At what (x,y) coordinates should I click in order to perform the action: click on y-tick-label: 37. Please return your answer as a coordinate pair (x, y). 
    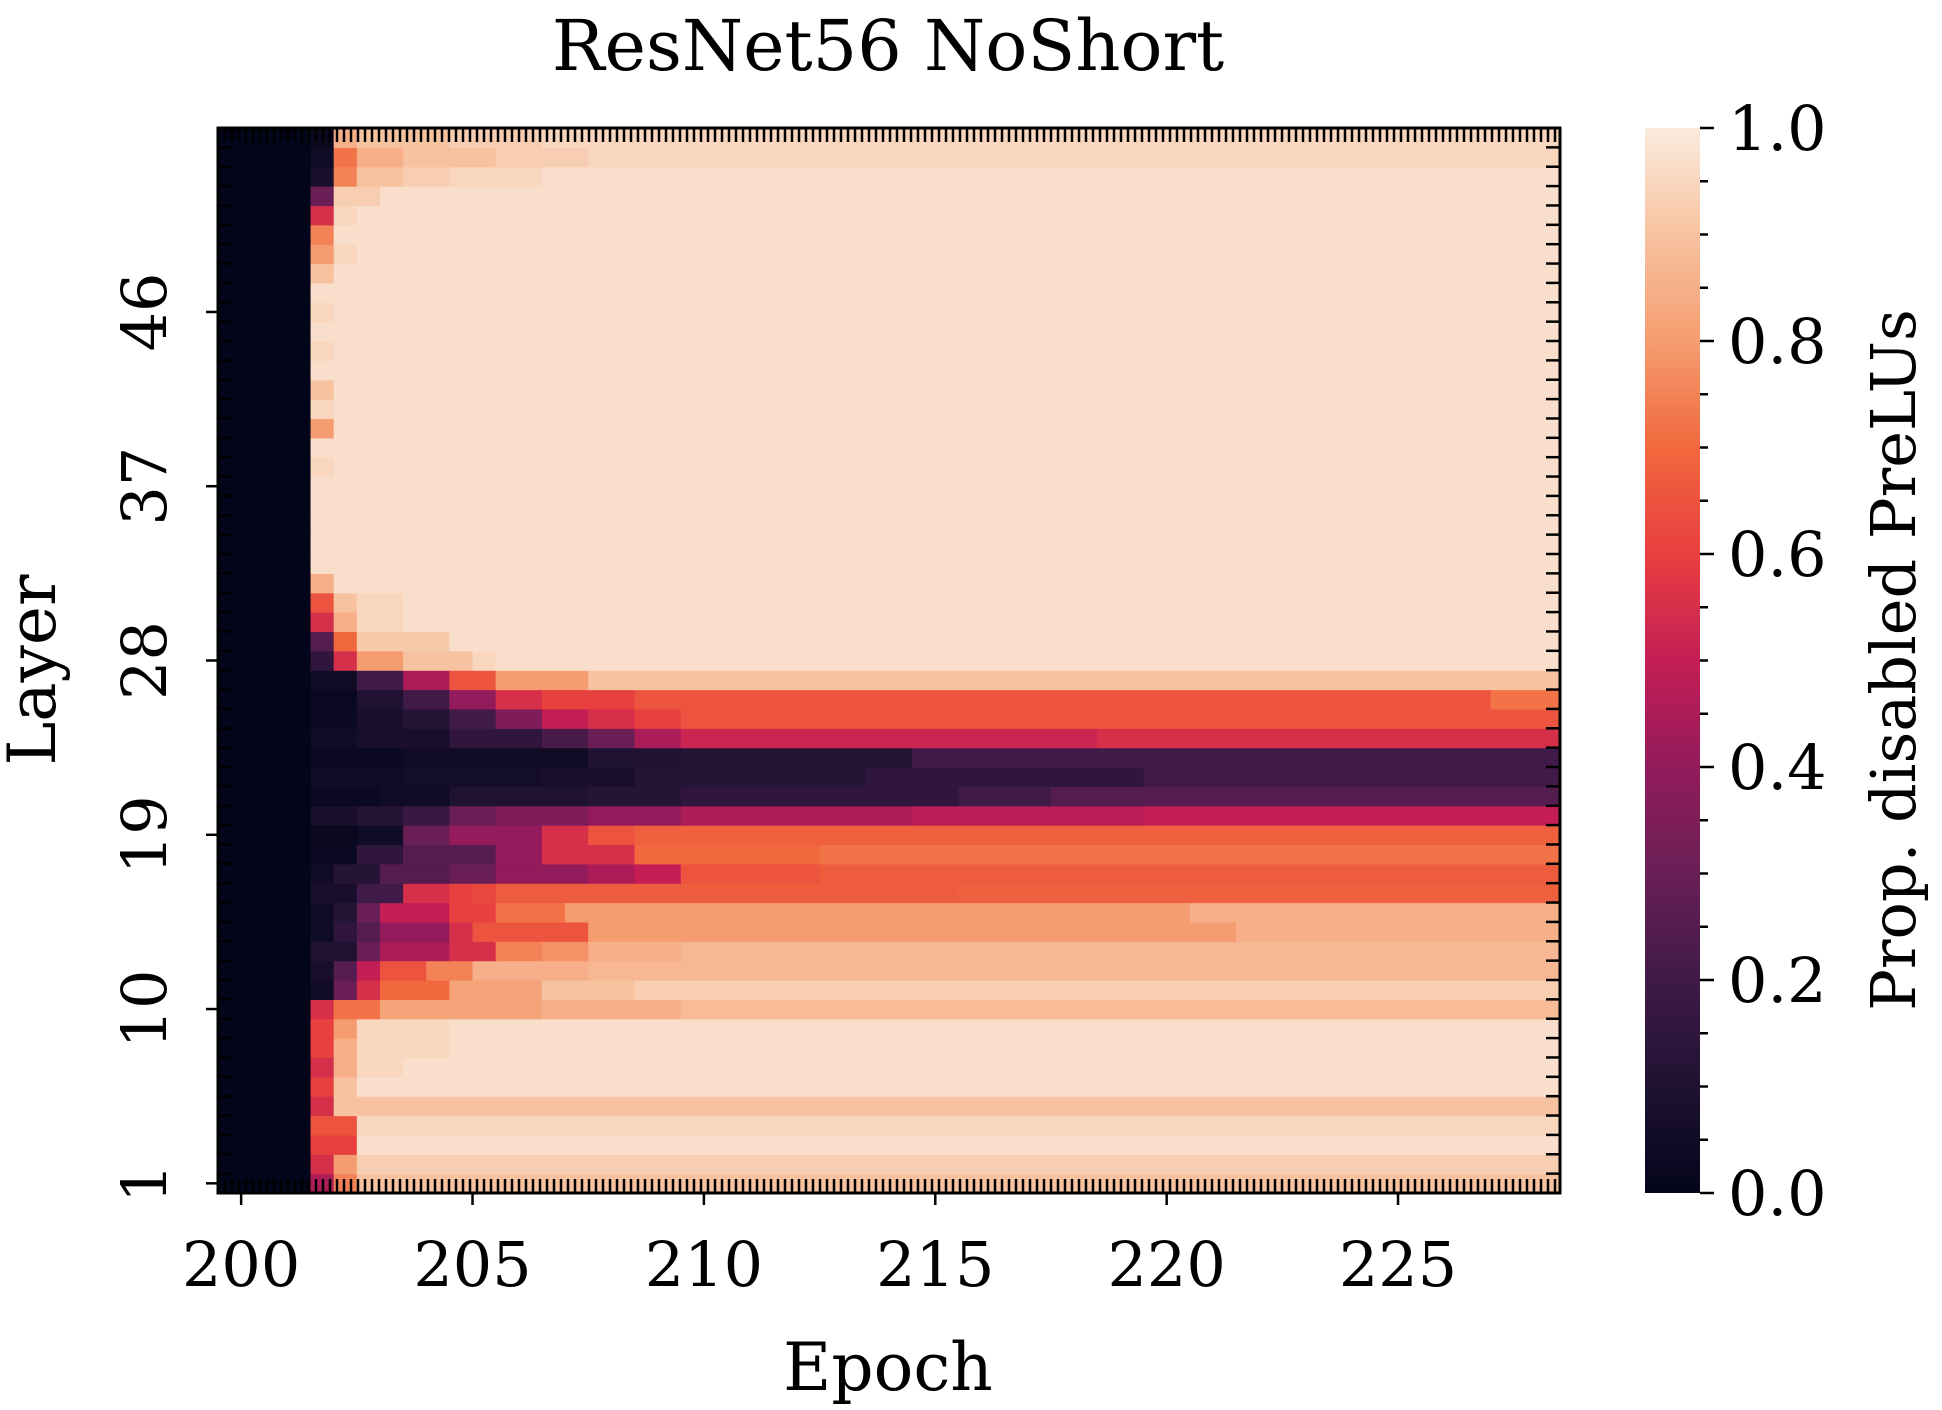
    Looking at the image, I should click on (144, 486).